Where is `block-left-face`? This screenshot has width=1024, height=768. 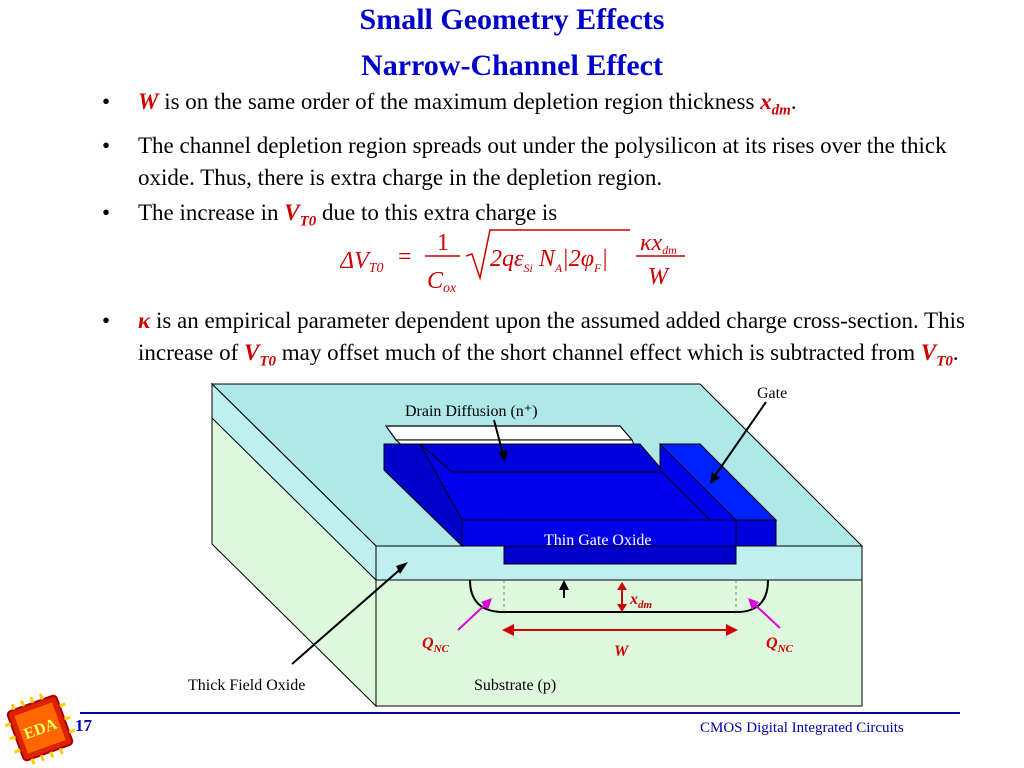
block-left-face is located at coordinates (294, 545).